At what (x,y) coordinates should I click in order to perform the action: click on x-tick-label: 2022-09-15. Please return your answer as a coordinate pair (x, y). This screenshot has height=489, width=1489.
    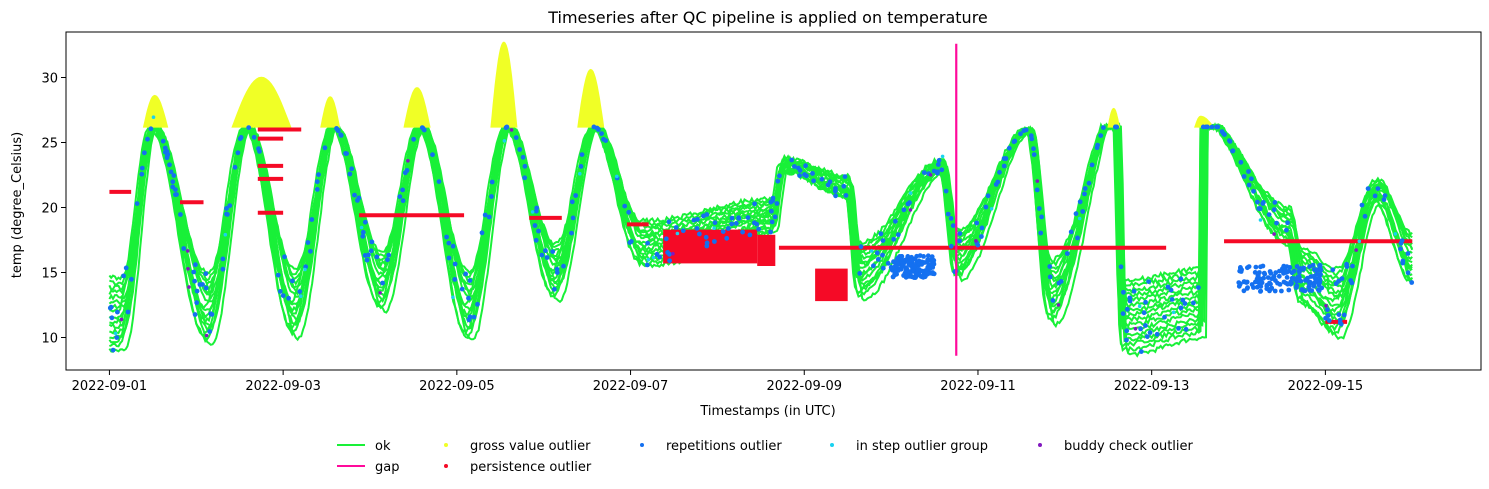
    Looking at the image, I should click on (1326, 386).